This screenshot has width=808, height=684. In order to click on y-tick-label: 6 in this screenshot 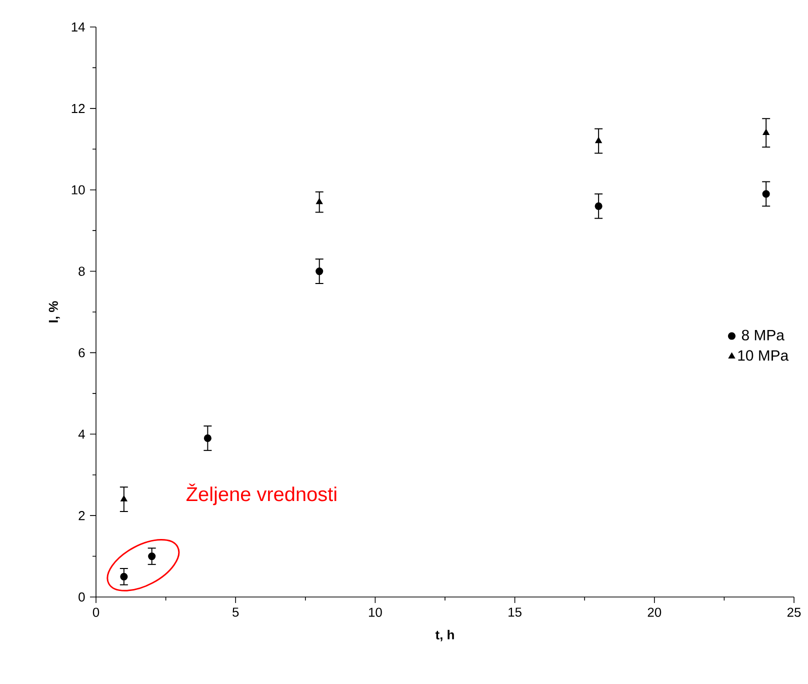, I will do `click(81, 353)`.